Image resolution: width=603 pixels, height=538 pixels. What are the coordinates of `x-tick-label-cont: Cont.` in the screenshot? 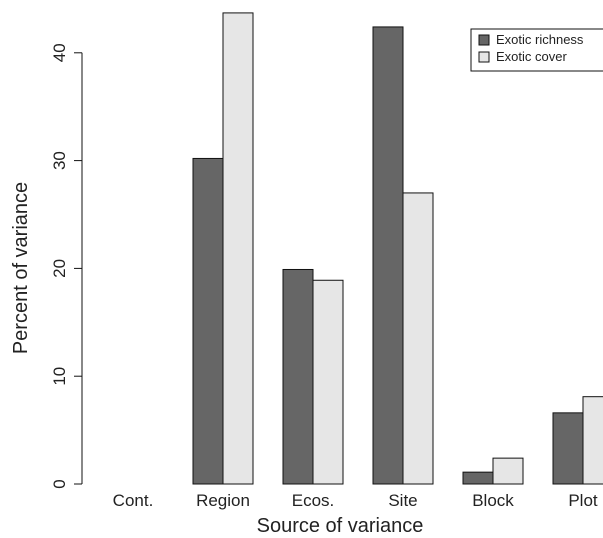 It's located at (133, 500).